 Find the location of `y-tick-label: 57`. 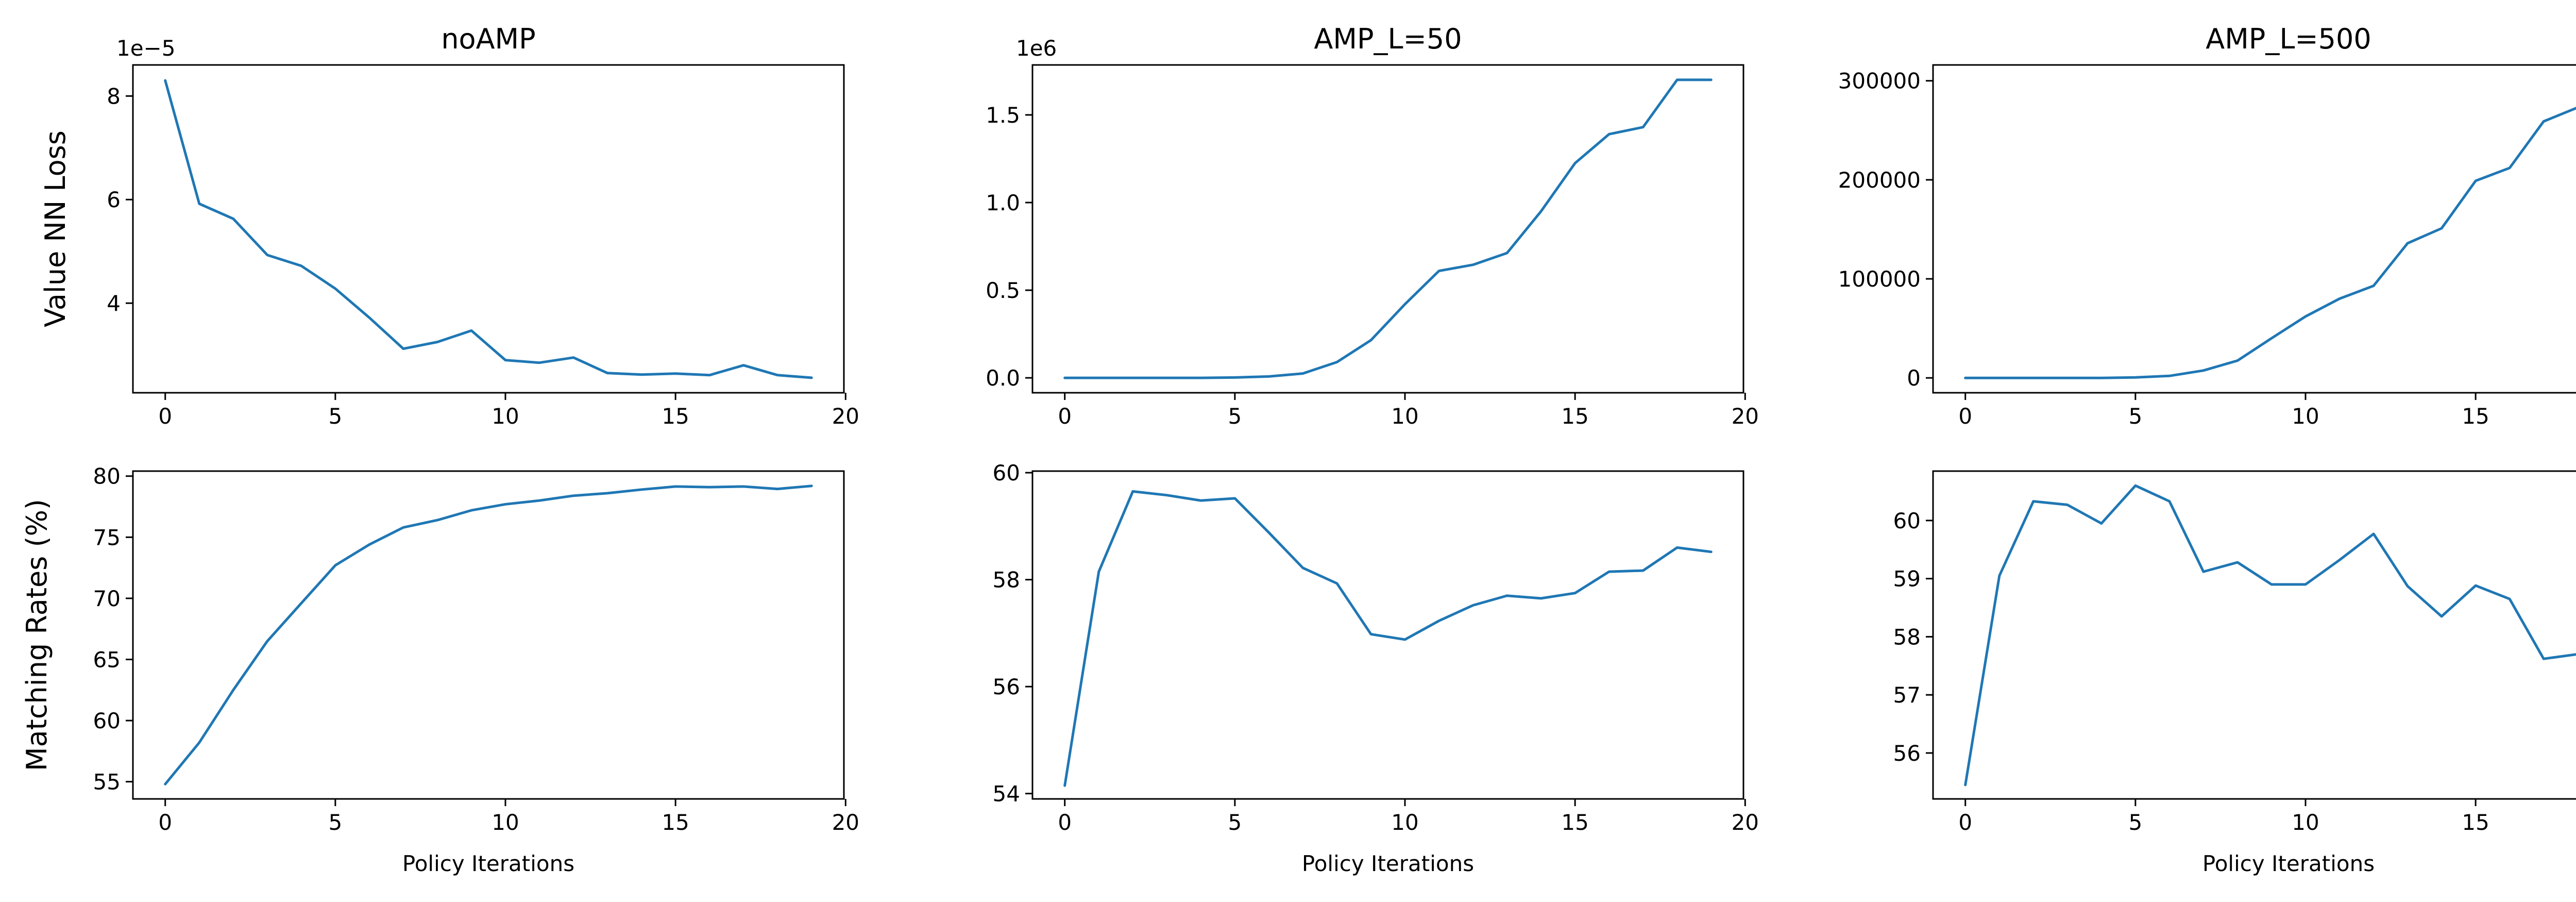

y-tick-label: 57 is located at coordinates (1907, 695).